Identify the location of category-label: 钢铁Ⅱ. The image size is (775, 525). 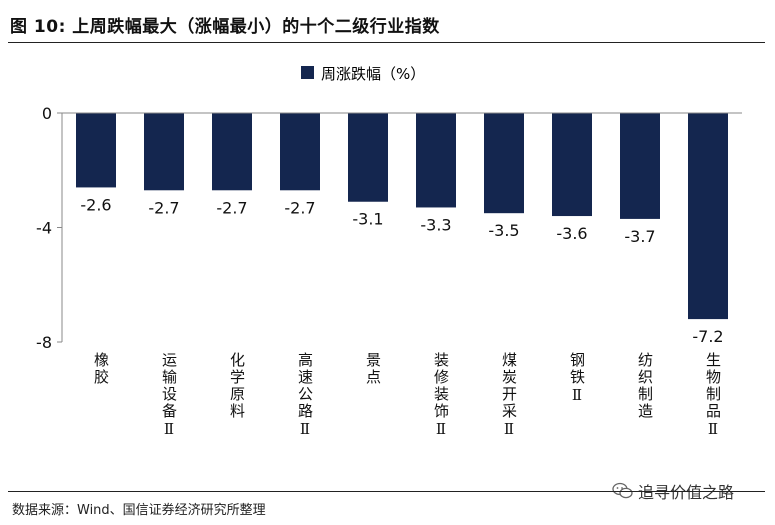
(577, 379).